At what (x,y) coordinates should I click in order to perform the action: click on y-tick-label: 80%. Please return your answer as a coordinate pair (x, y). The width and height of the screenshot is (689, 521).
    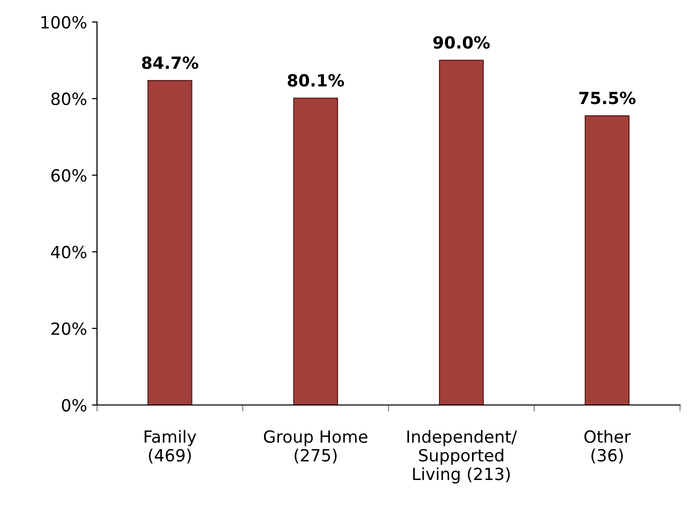
    Looking at the image, I should click on (68, 99).